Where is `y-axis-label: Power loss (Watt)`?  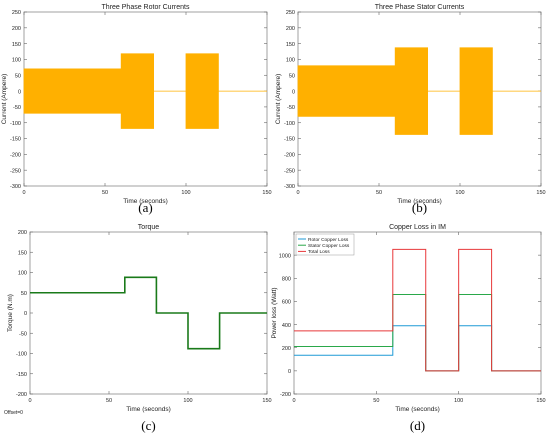
y-axis-label: Power loss (Watt) is located at coordinates (274, 312).